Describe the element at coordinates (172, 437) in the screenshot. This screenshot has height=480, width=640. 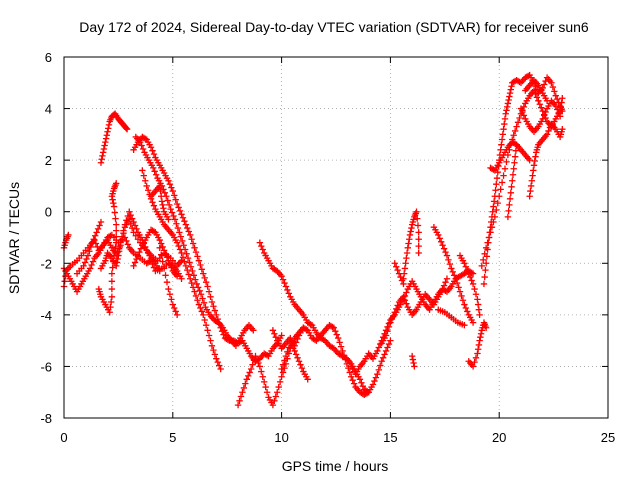
I see `x-tick-label: 5` at that location.